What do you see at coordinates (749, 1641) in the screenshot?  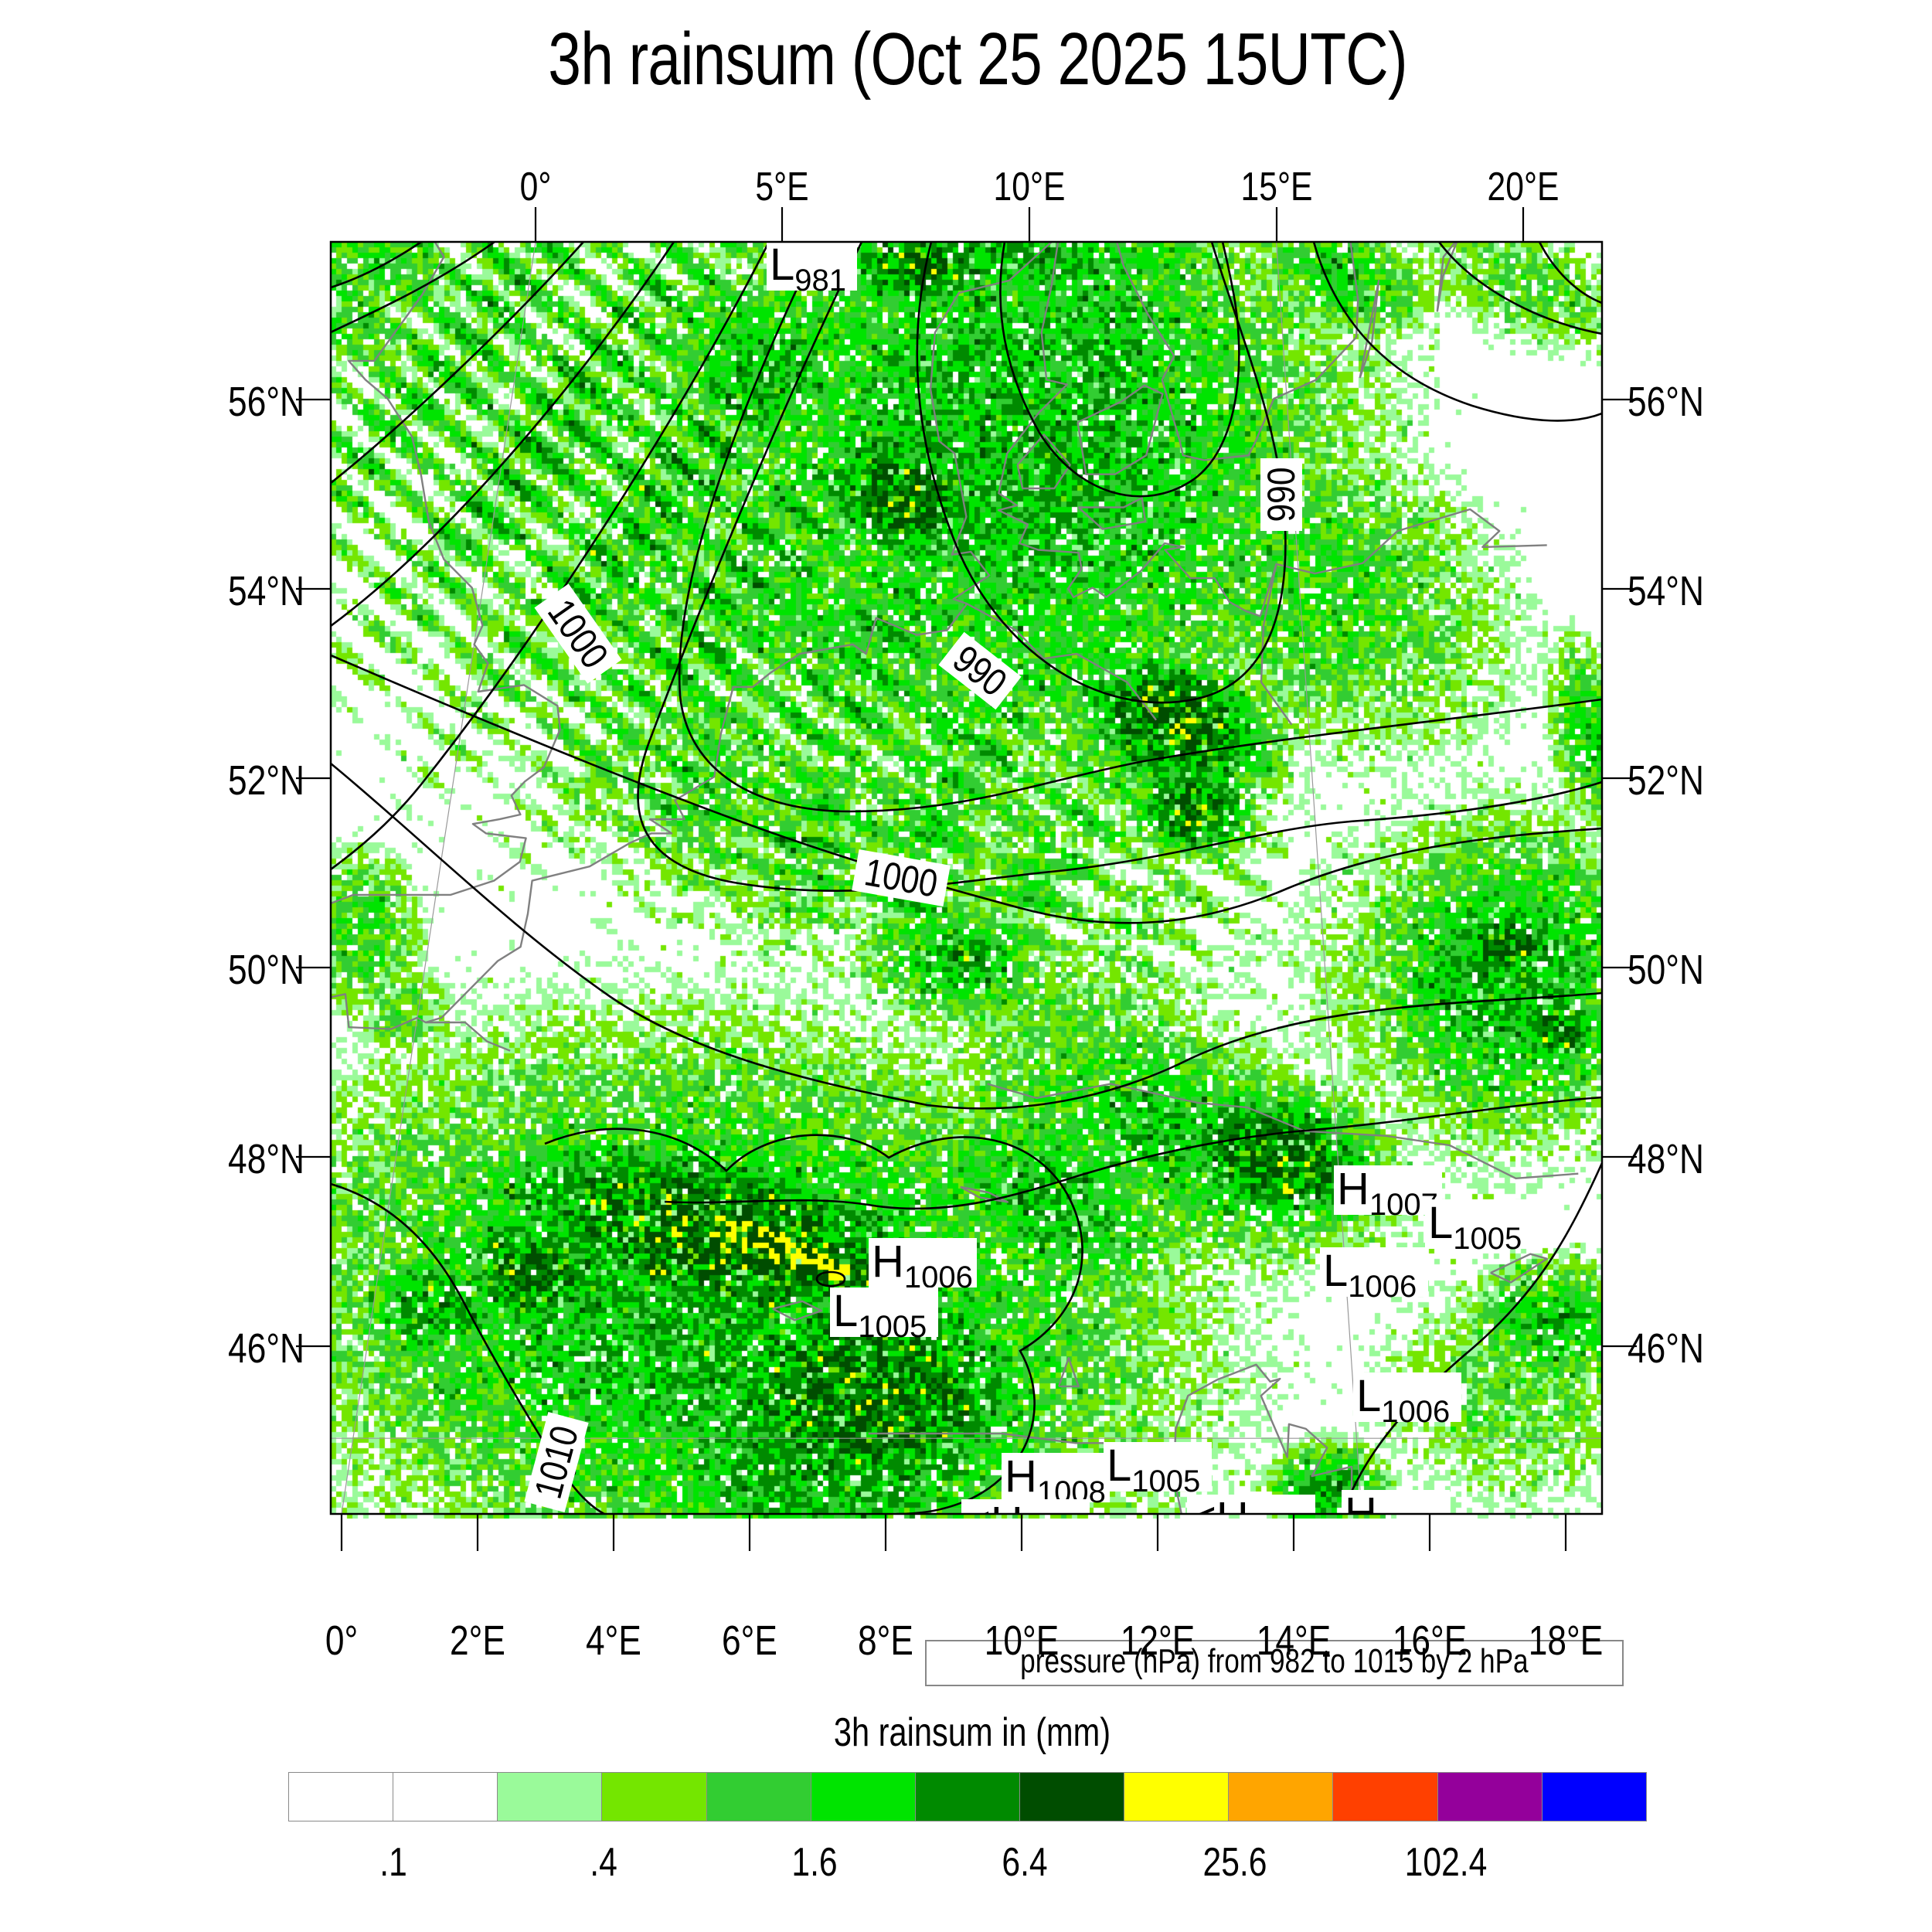 I see `bottom-lon-label: 6°E` at bounding box center [749, 1641].